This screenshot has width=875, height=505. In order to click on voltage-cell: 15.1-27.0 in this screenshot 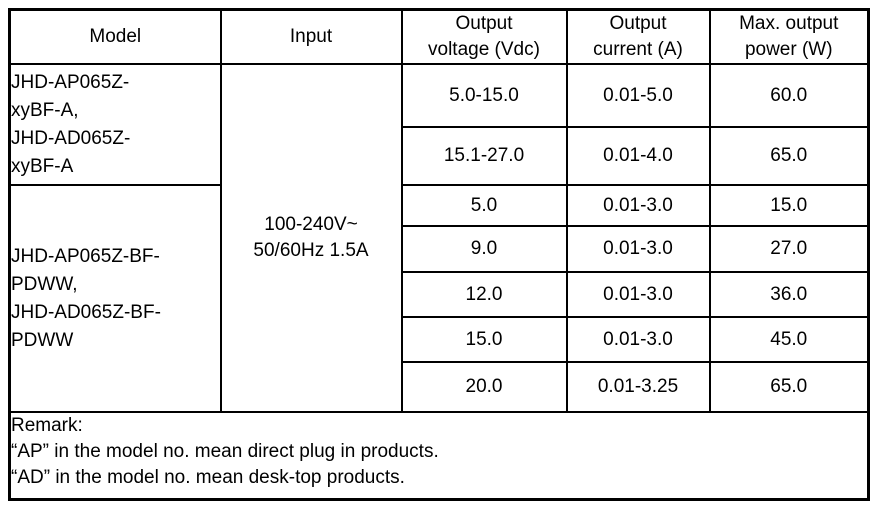, I will do `click(484, 156)`.